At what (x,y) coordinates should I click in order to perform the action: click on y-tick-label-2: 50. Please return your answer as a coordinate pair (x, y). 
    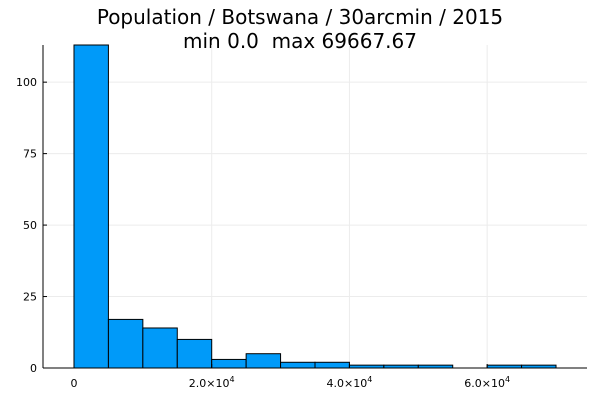
    Looking at the image, I should click on (30, 225).